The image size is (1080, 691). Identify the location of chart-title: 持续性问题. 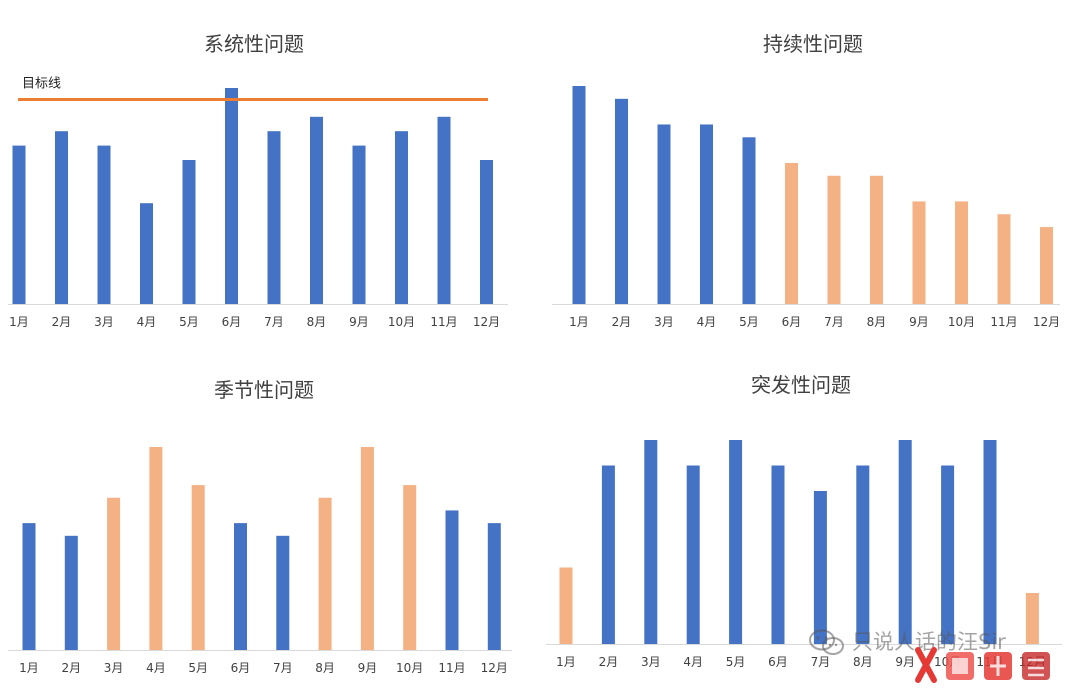
(813, 44).